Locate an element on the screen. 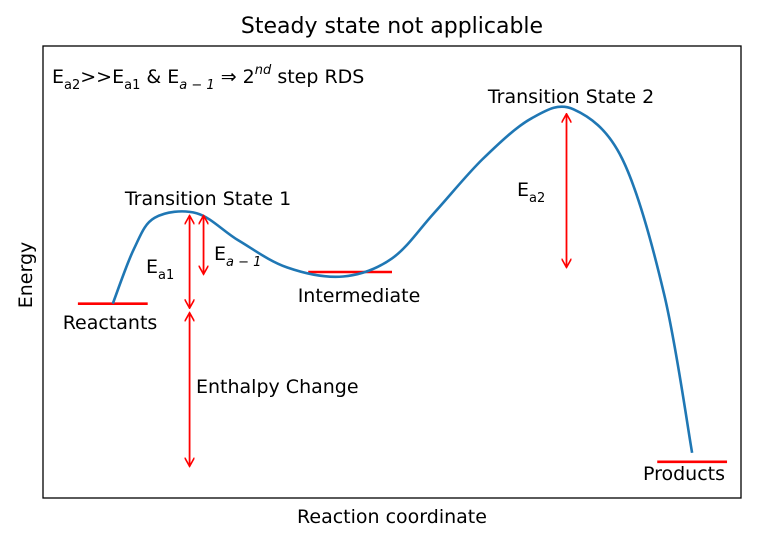  ts1-label: Transition State 1 is located at coordinates (207, 199).